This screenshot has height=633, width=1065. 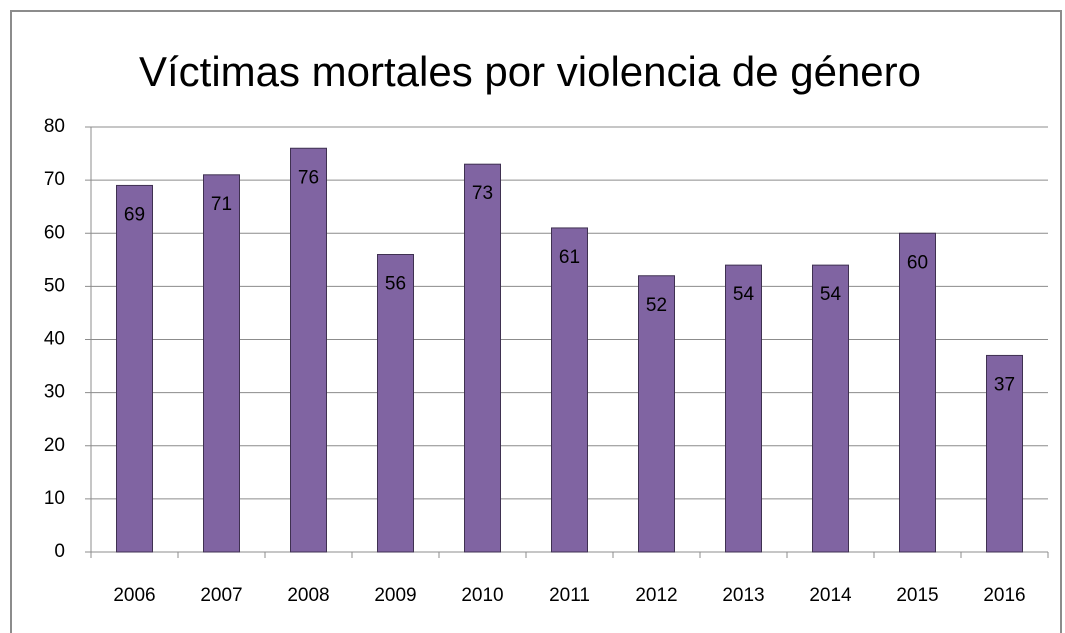 What do you see at coordinates (395, 284) in the screenshot?
I see `data-label: 56` at bounding box center [395, 284].